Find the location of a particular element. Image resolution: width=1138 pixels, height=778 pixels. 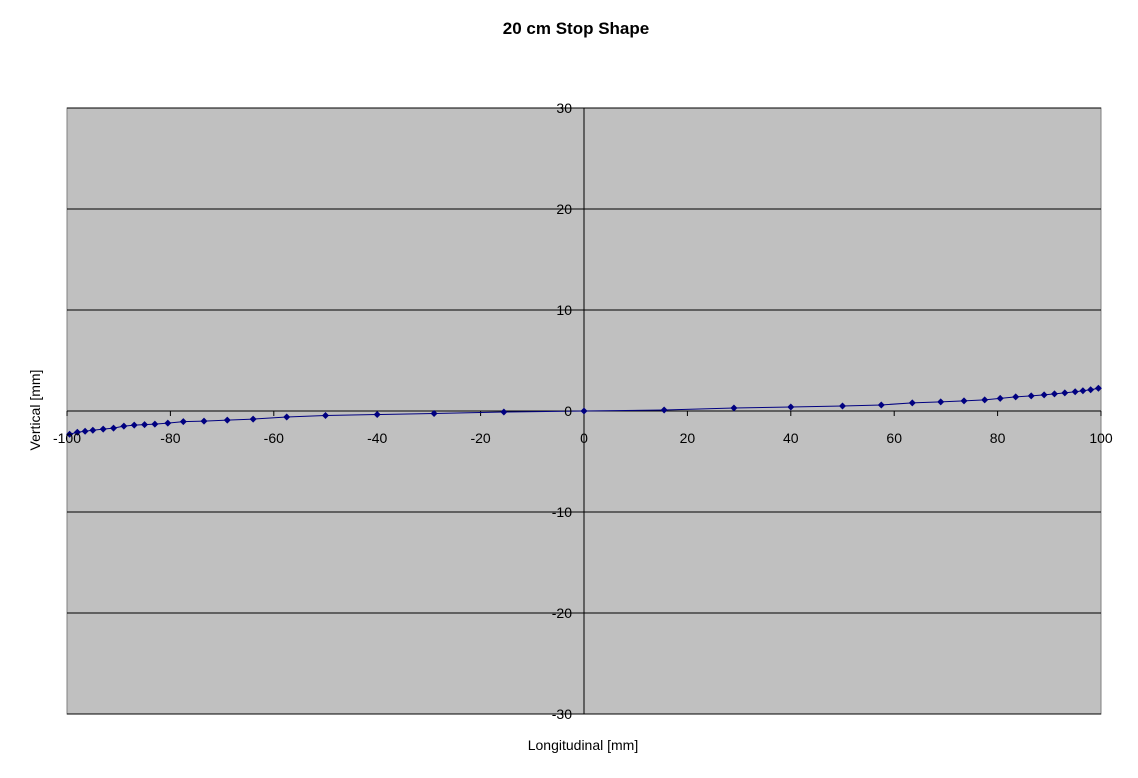

x-tick-label: -20 is located at coordinates (480, 438).